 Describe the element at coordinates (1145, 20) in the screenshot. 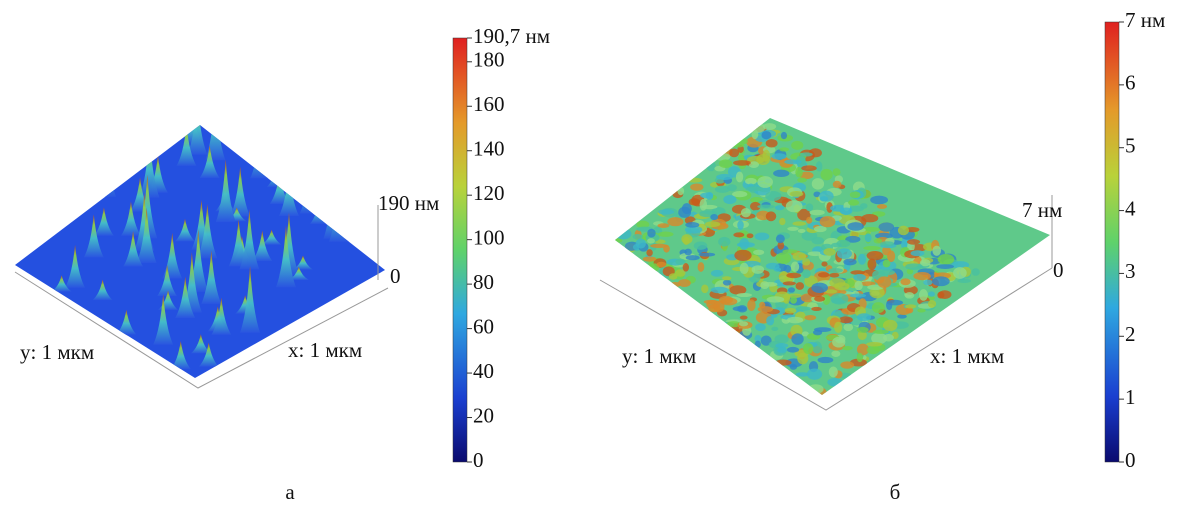

I see `colorbar-max-label: 7 нм` at that location.